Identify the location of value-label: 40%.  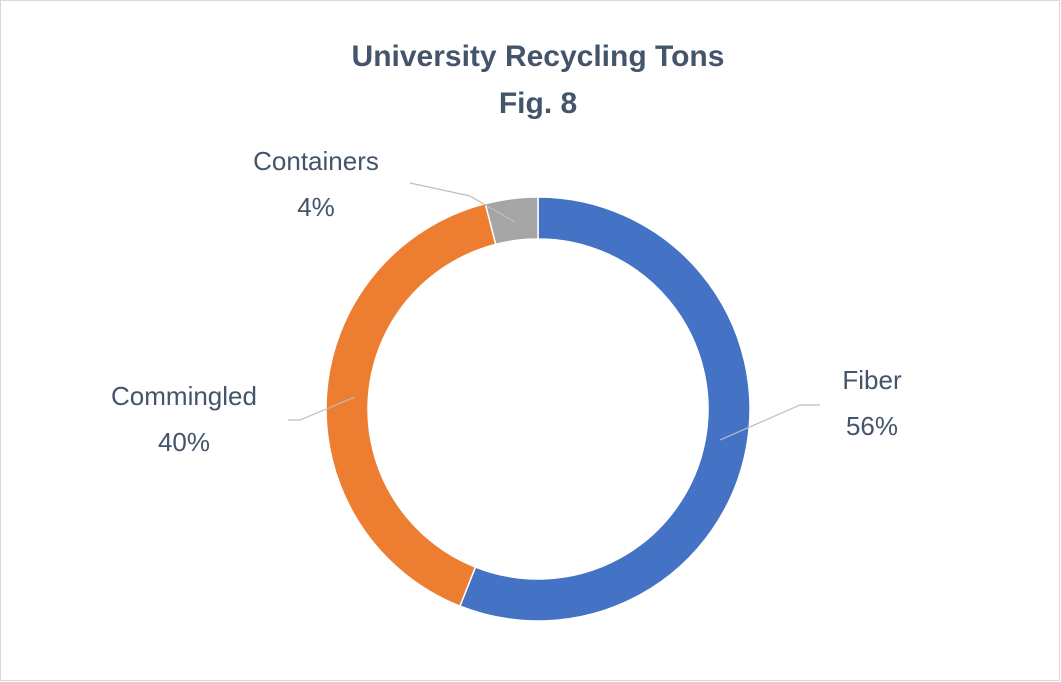
(184, 442).